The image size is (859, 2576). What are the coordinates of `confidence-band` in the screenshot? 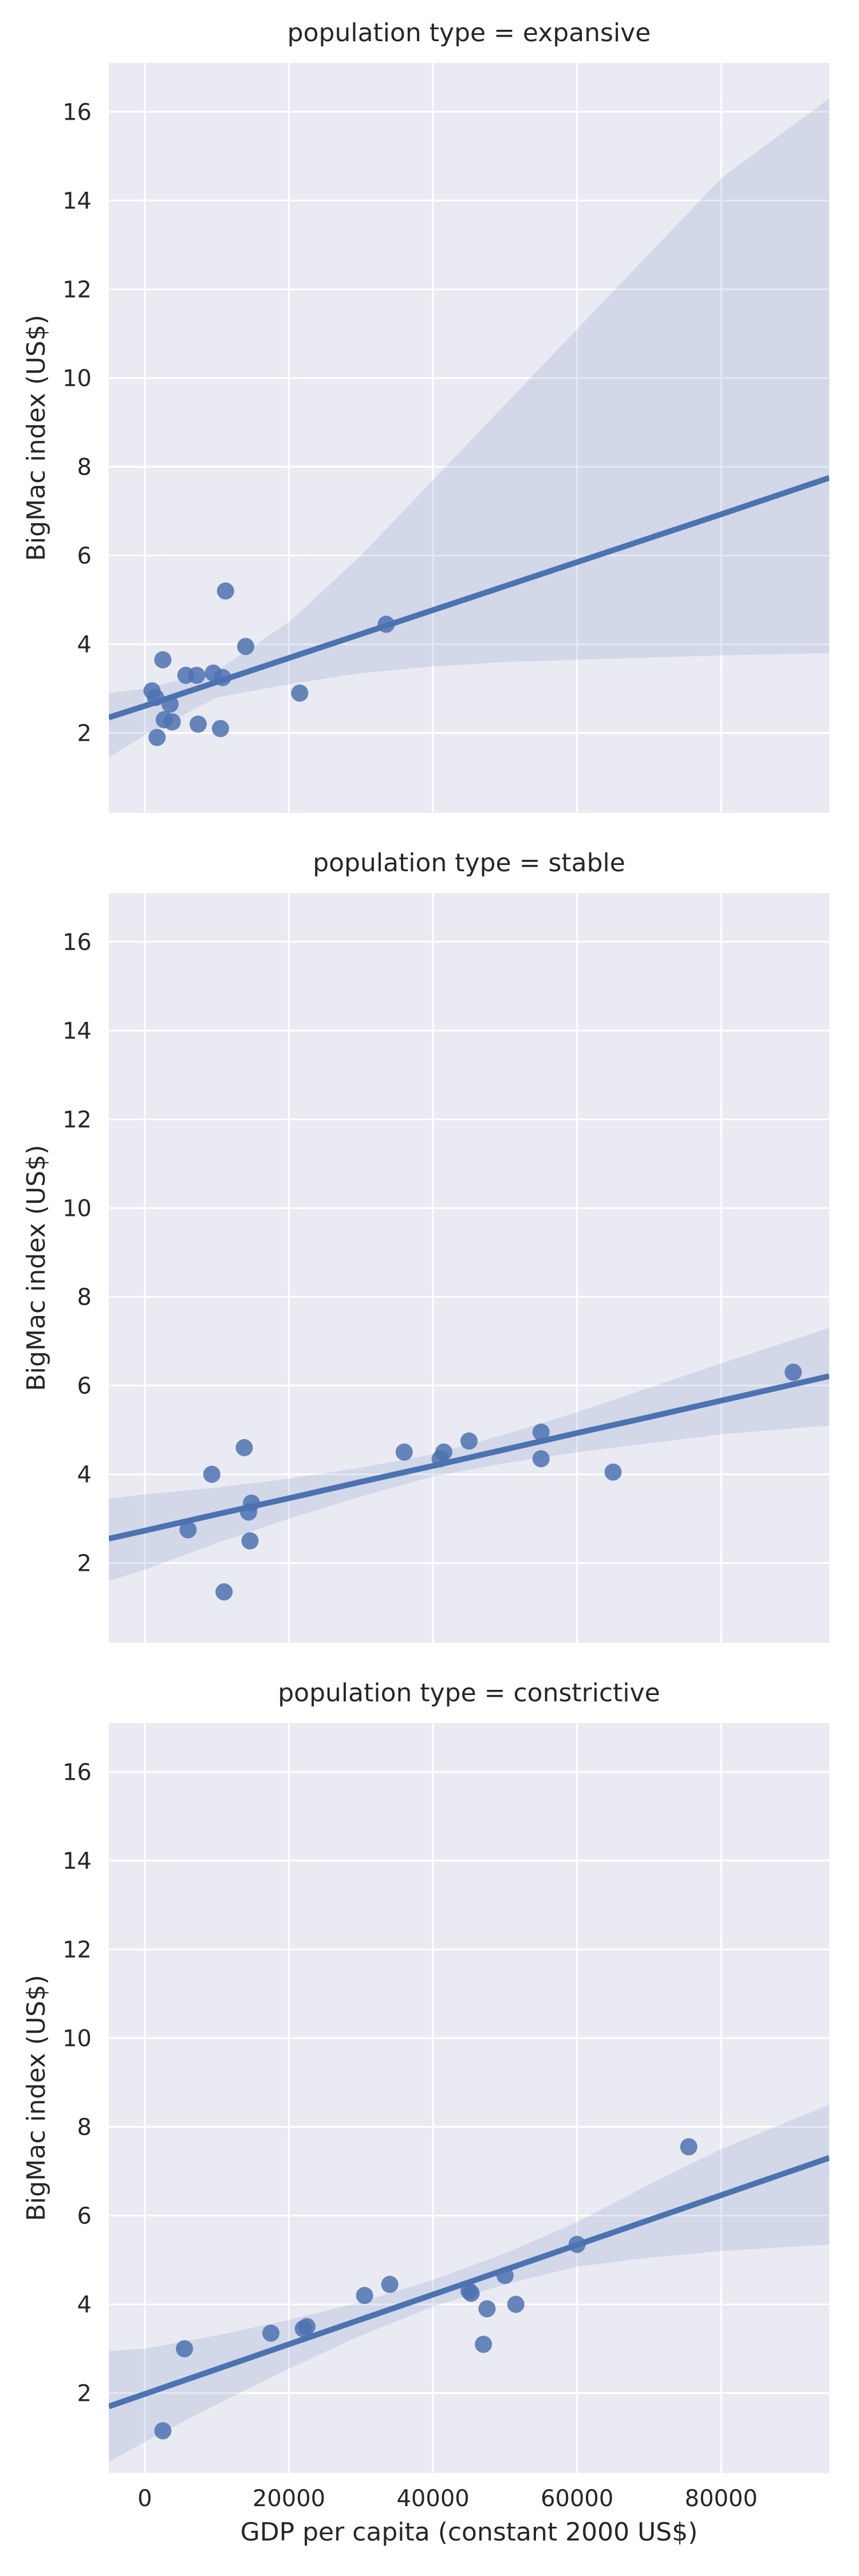 It's located at (469, 1454).